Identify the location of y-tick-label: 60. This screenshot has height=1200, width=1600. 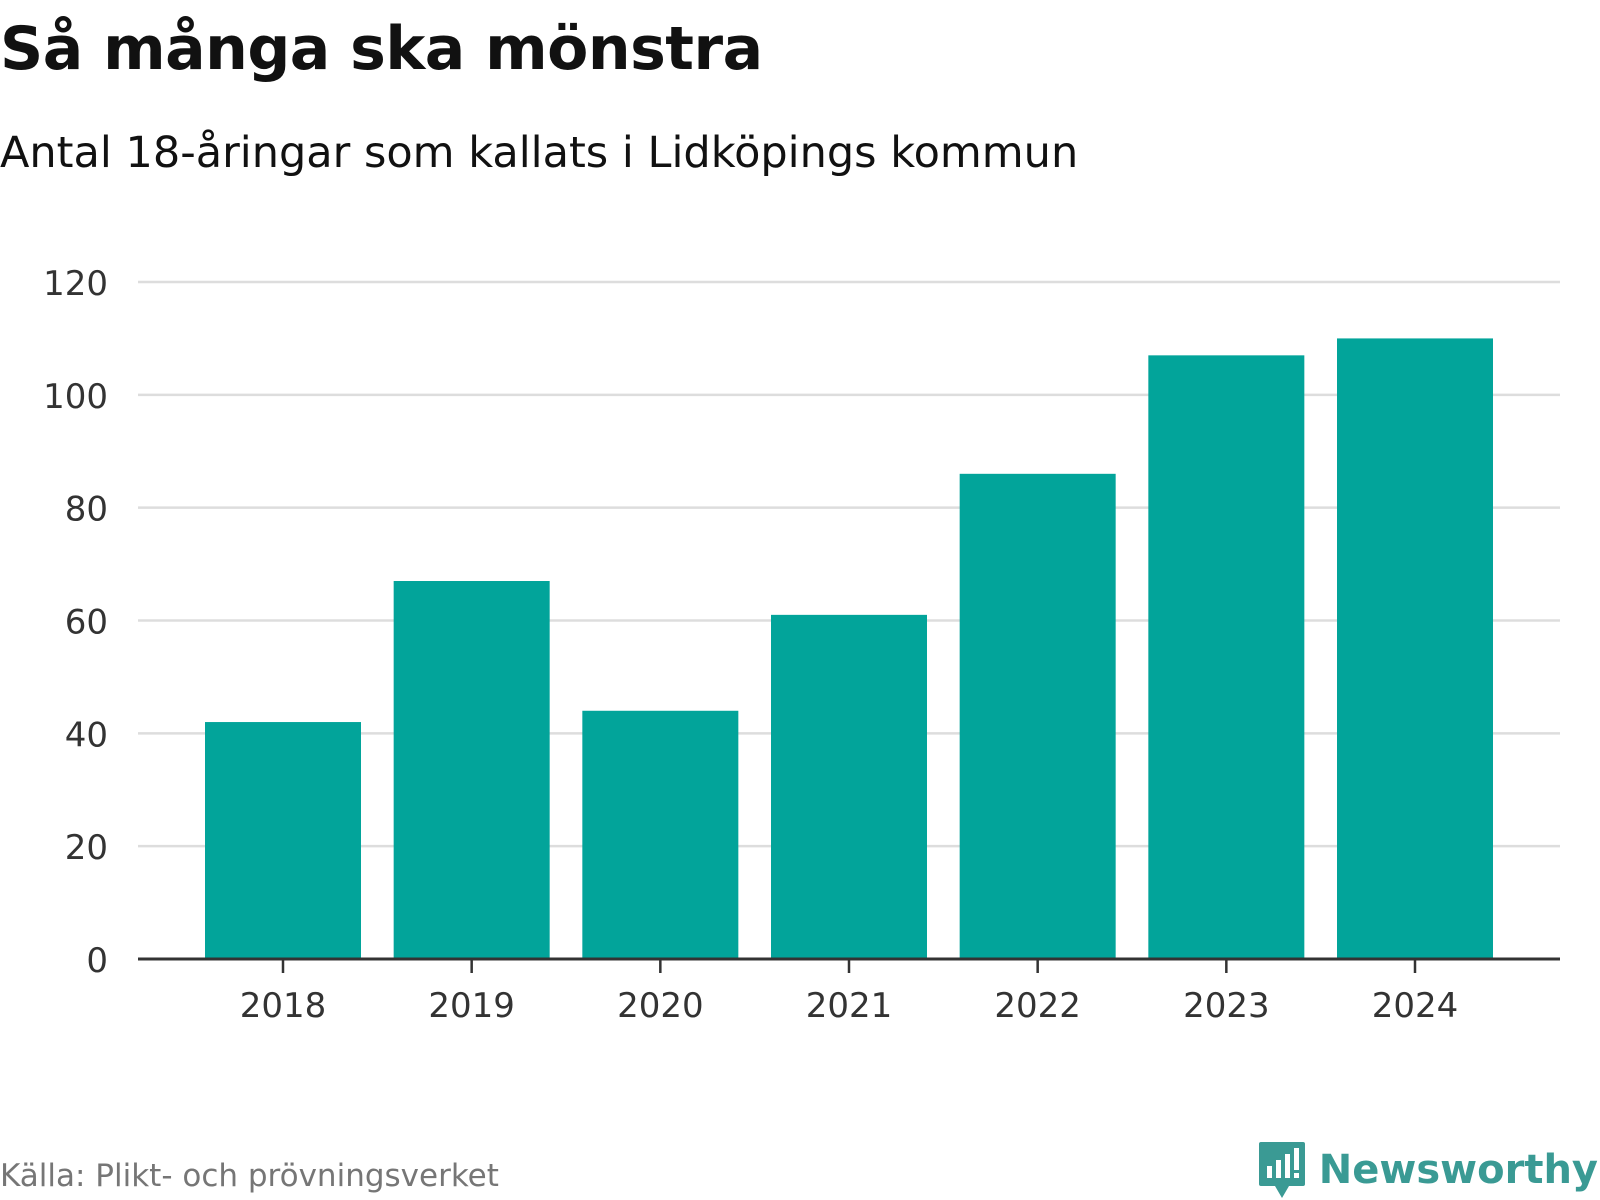
(86, 623).